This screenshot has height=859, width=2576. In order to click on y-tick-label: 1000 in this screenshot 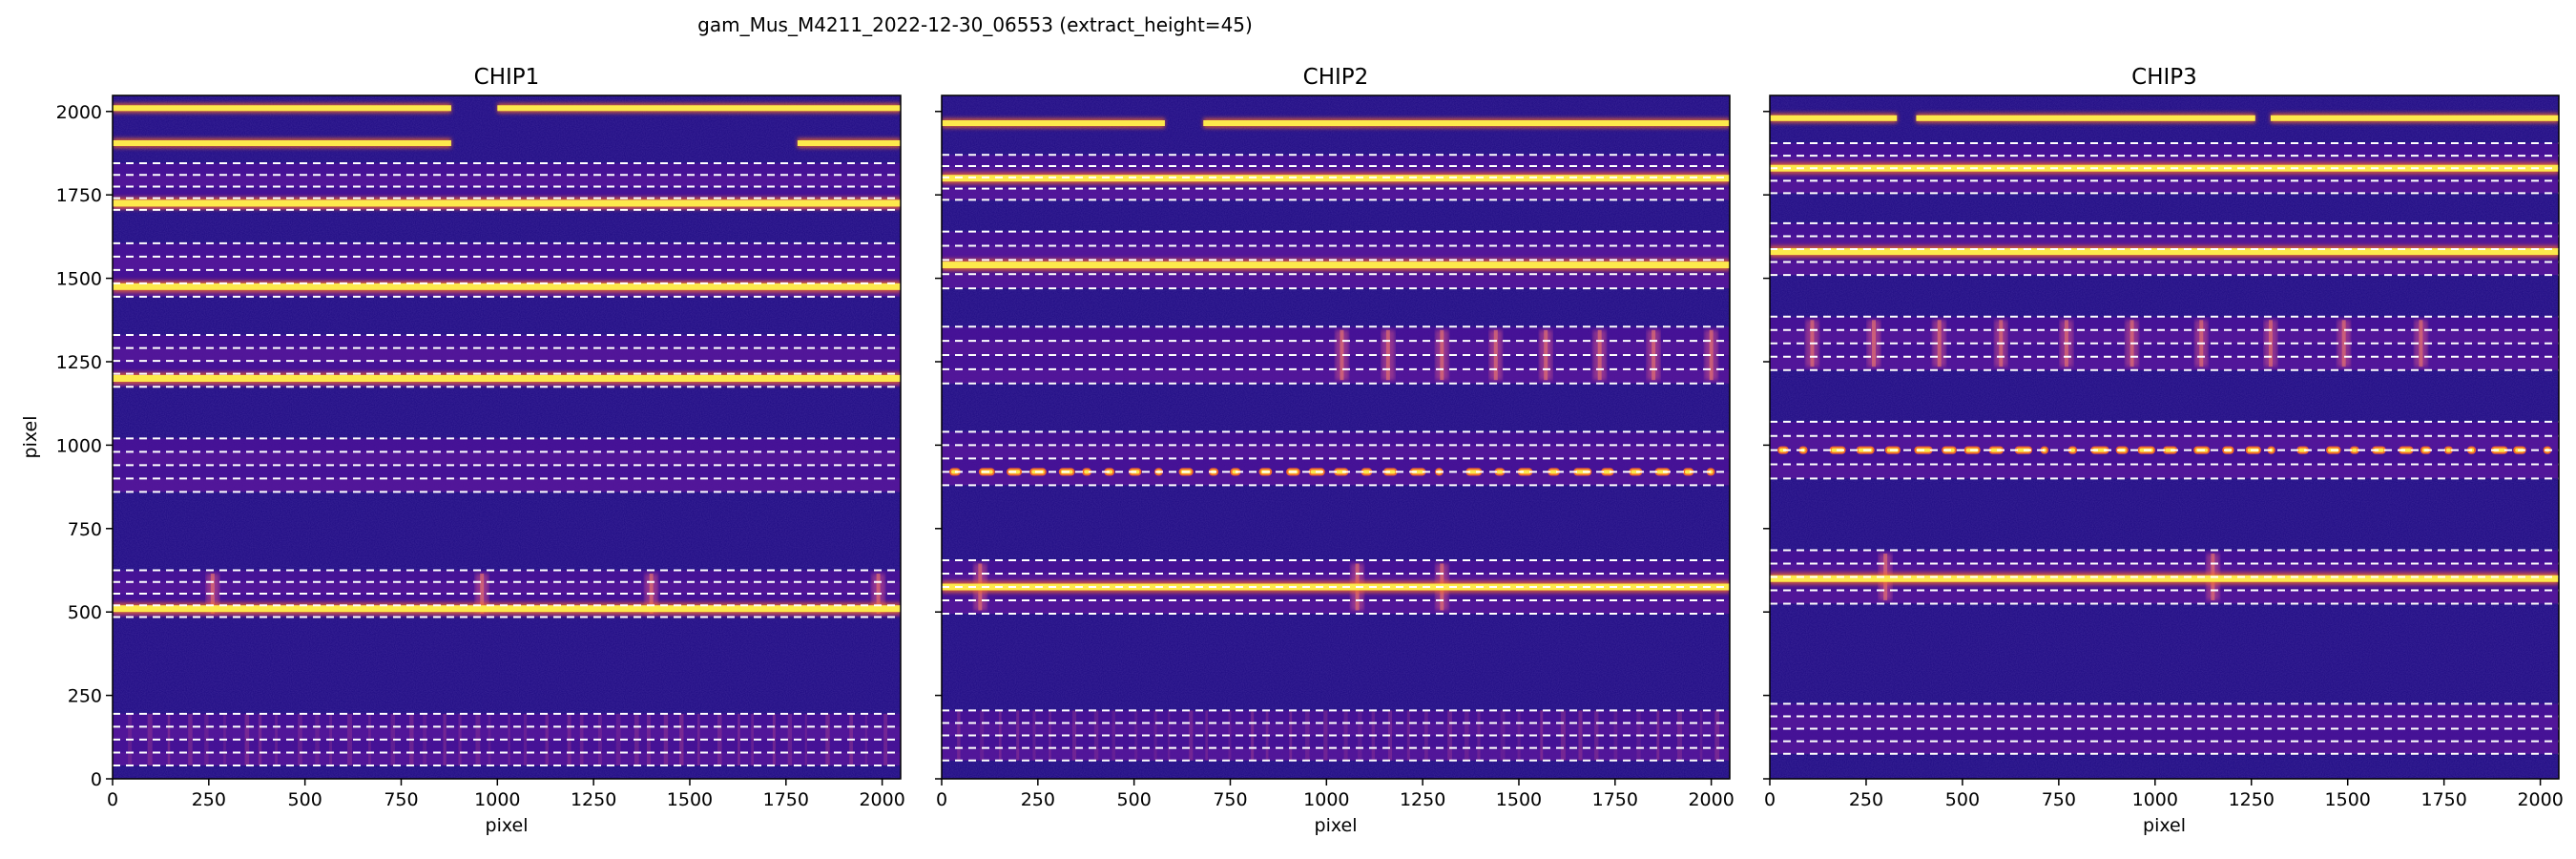, I will do `click(79, 445)`.